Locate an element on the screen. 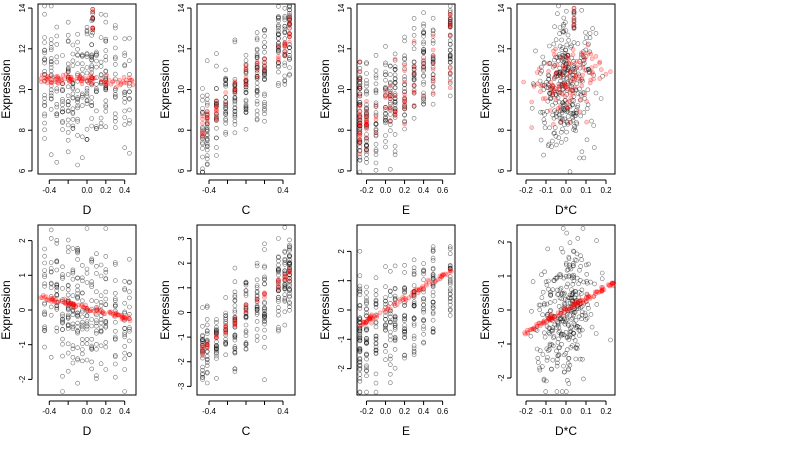 The width and height of the screenshot is (800, 450). y-tick-label: -2 is located at coordinates (22, 379).